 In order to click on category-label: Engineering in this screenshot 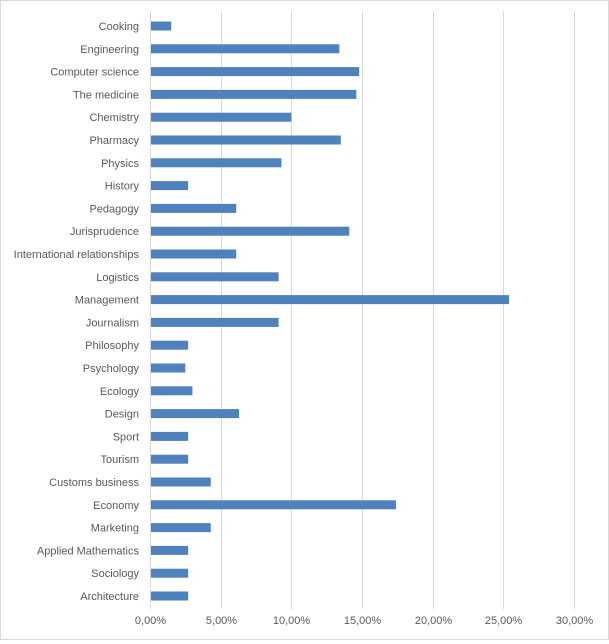, I will do `click(109, 50)`.